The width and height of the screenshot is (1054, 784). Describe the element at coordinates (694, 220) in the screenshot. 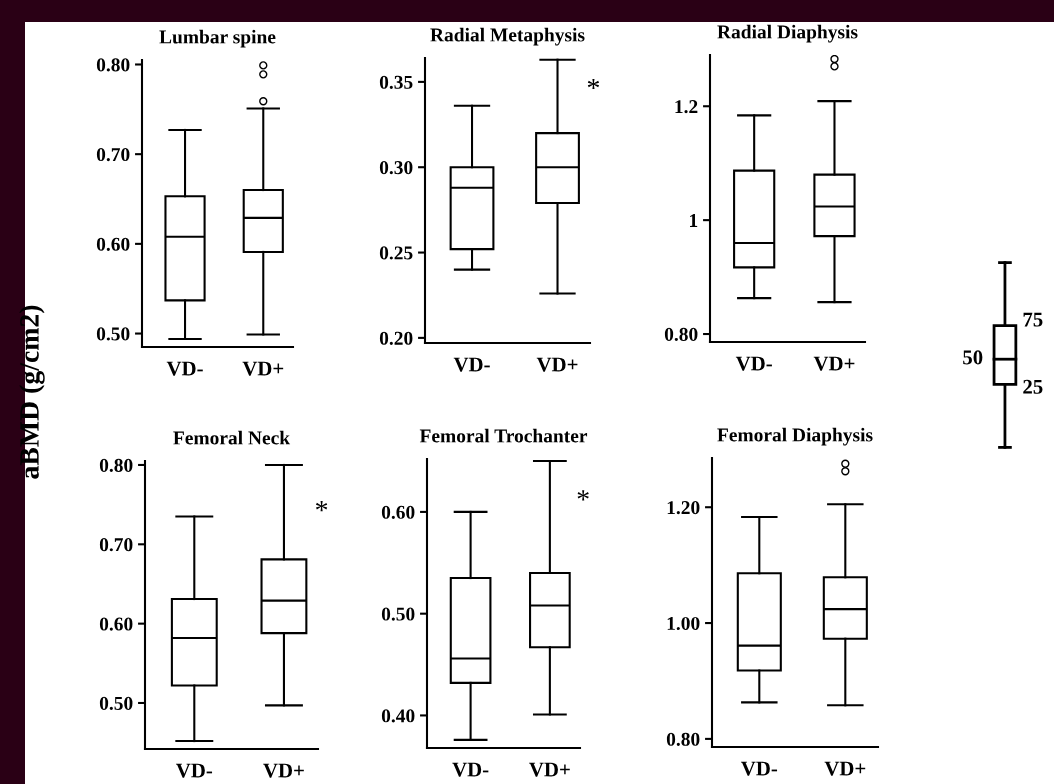

I see `y-tick-label: 1` at that location.